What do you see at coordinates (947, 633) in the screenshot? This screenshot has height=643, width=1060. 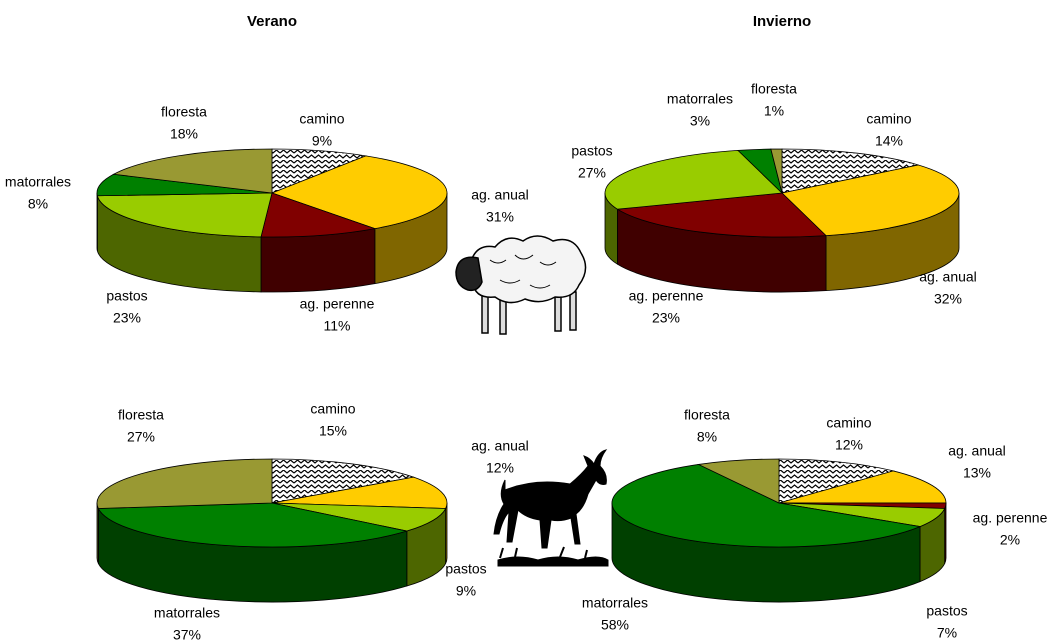 I see `slice-value-label: 7%` at bounding box center [947, 633].